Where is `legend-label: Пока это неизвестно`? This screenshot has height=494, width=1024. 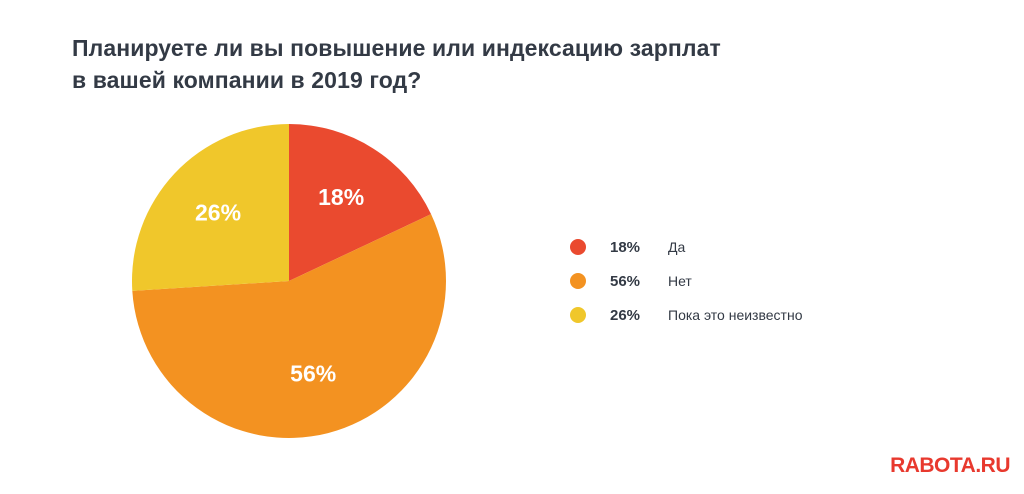
legend-label: Пока это неизвестно is located at coordinates (735, 315).